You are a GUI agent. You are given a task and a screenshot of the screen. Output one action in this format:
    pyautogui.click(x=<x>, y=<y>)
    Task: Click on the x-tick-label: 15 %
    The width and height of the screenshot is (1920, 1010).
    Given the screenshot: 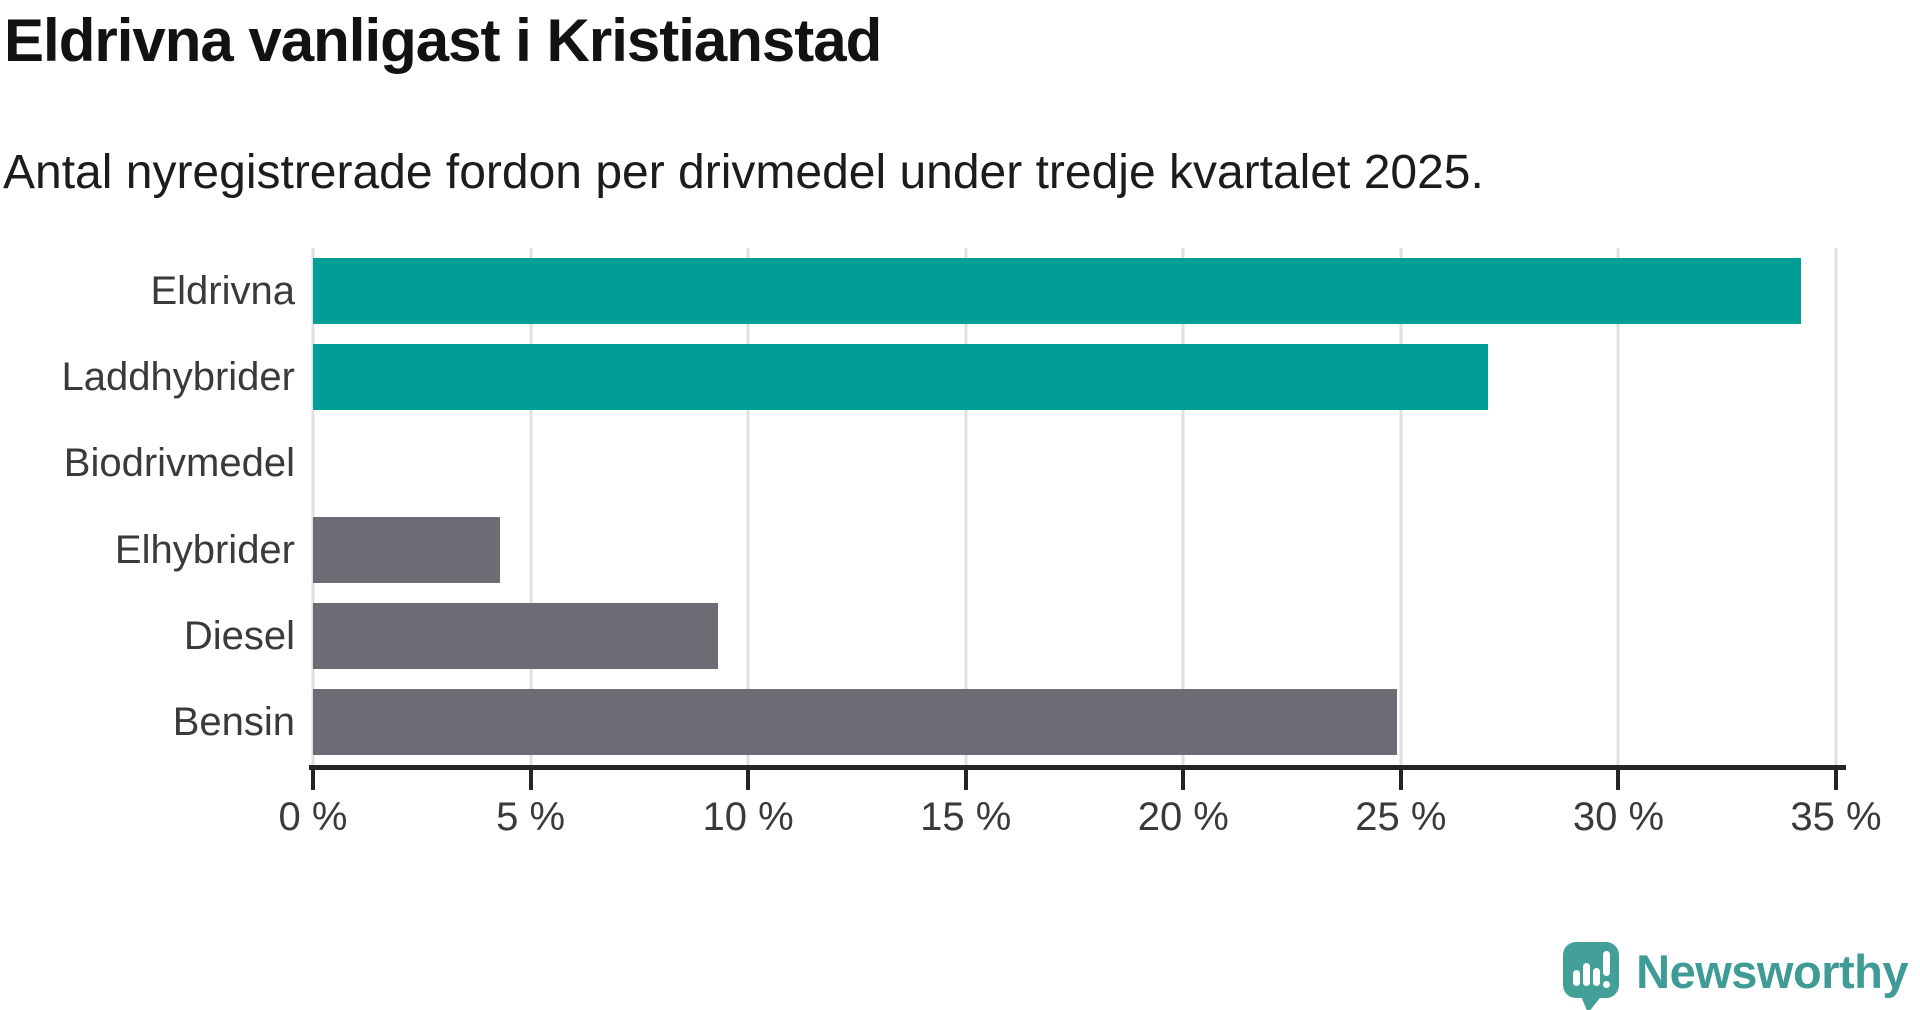 What is the action you would take?
    pyautogui.click(x=966, y=817)
    